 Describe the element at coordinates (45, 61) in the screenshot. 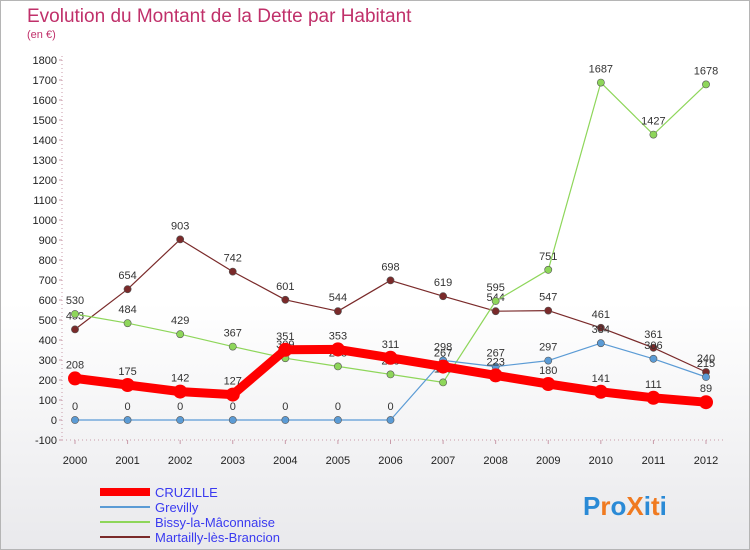

I see `y-tick-label: 1800` at that location.